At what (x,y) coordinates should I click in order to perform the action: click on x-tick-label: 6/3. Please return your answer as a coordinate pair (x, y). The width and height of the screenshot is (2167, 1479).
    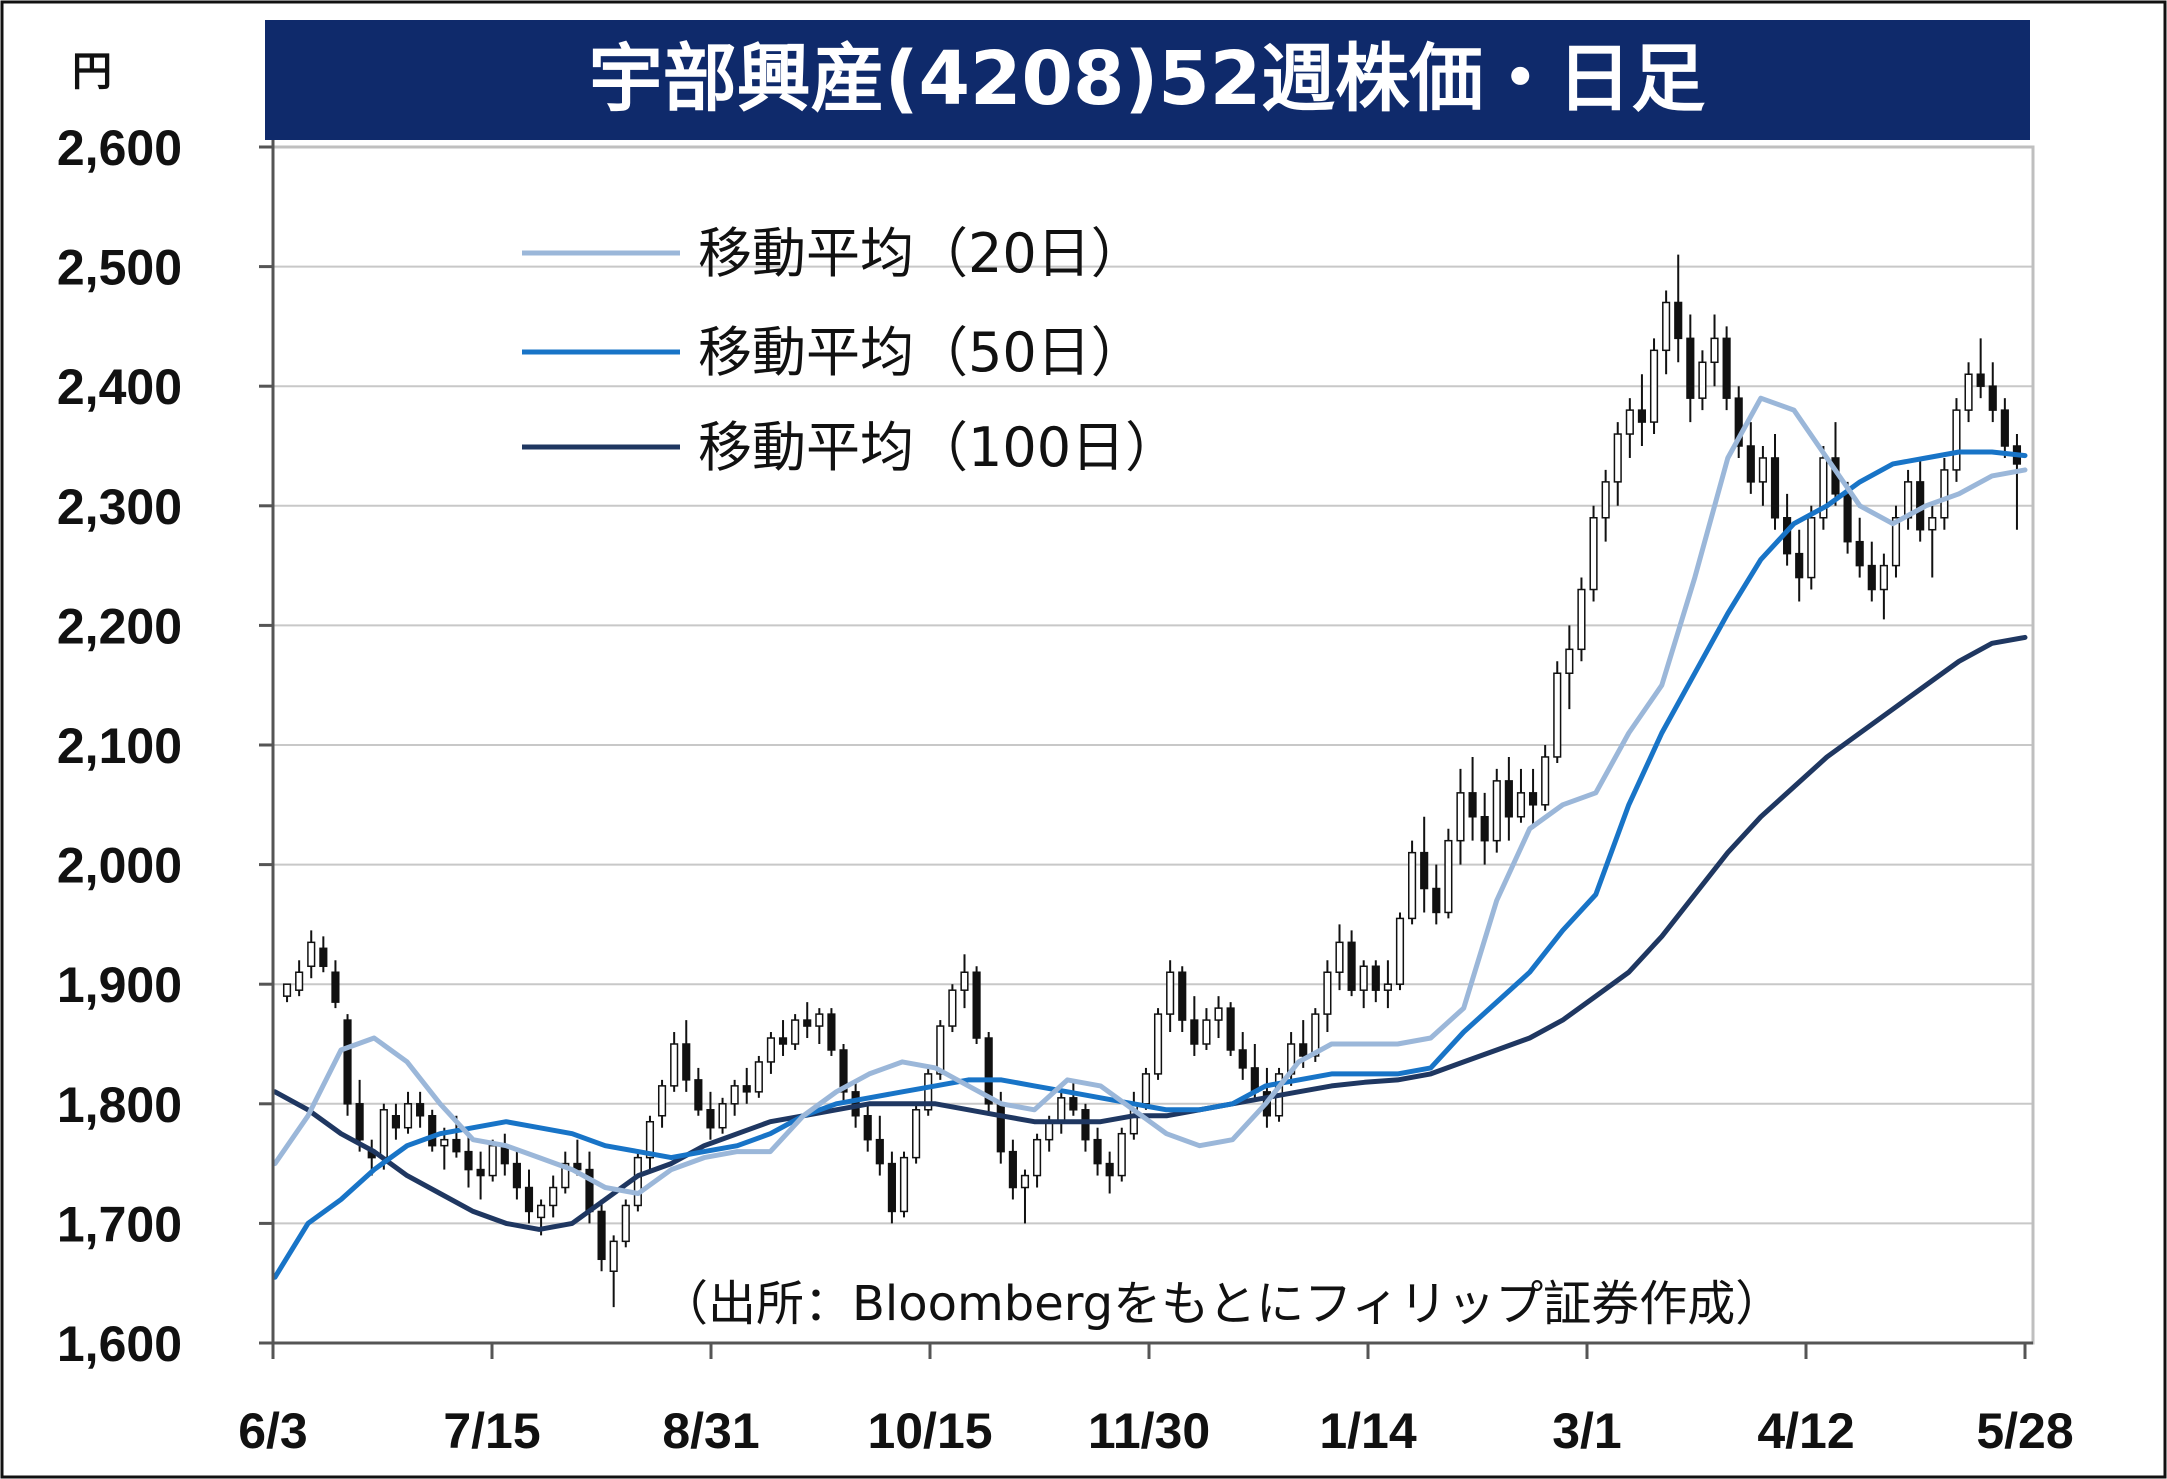
    Looking at the image, I should click on (273, 1431).